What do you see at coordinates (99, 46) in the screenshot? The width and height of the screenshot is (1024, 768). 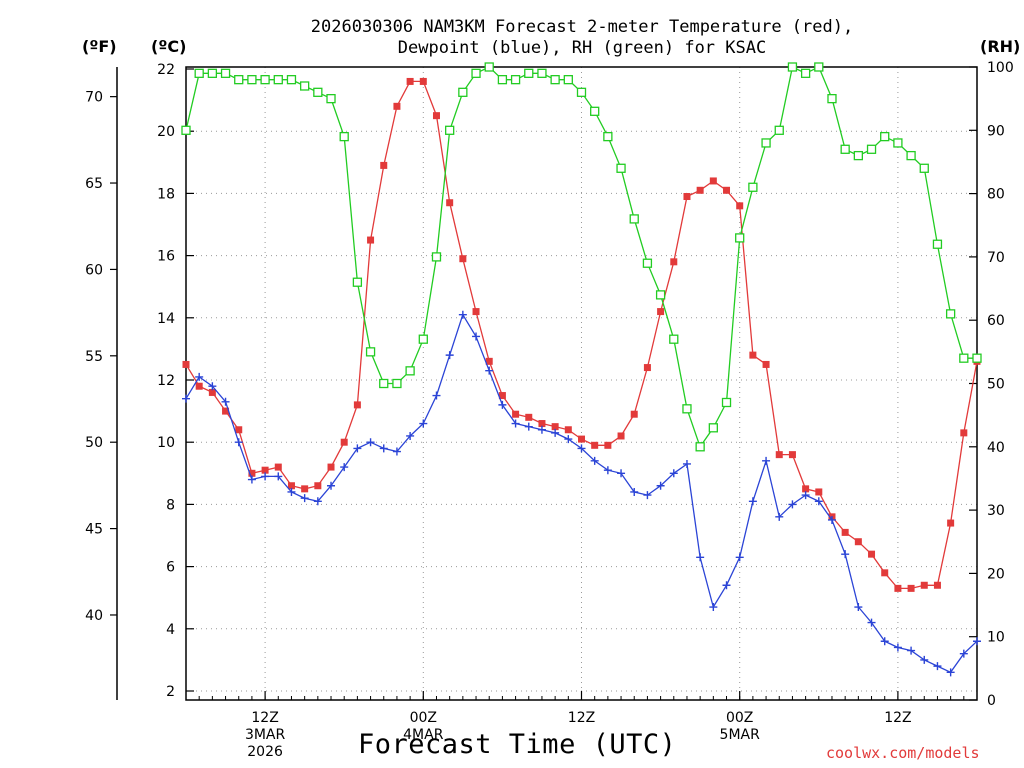 I see `fahrenheit-unit-label: (ºF)` at bounding box center [99, 46].